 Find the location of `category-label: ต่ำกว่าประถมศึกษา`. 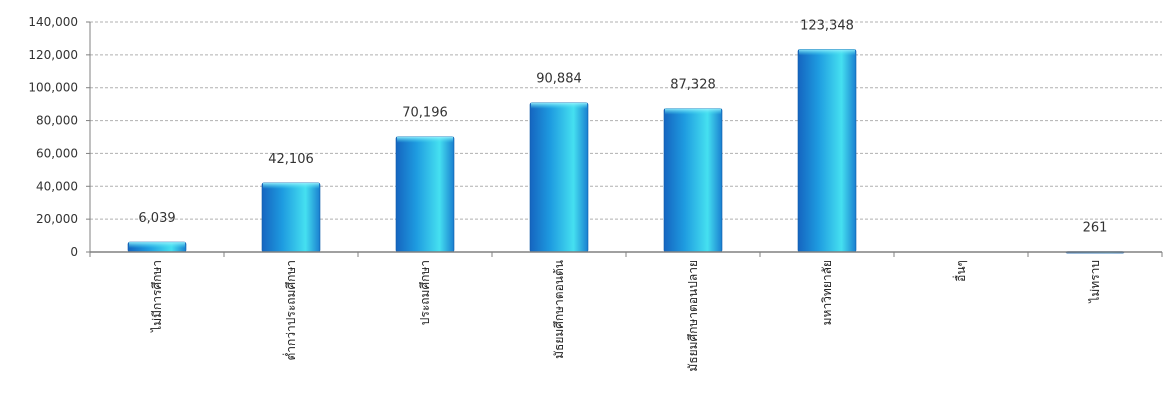

category-label: ต่ำกว่าประถมศึกษา is located at coordinates (290, 310).